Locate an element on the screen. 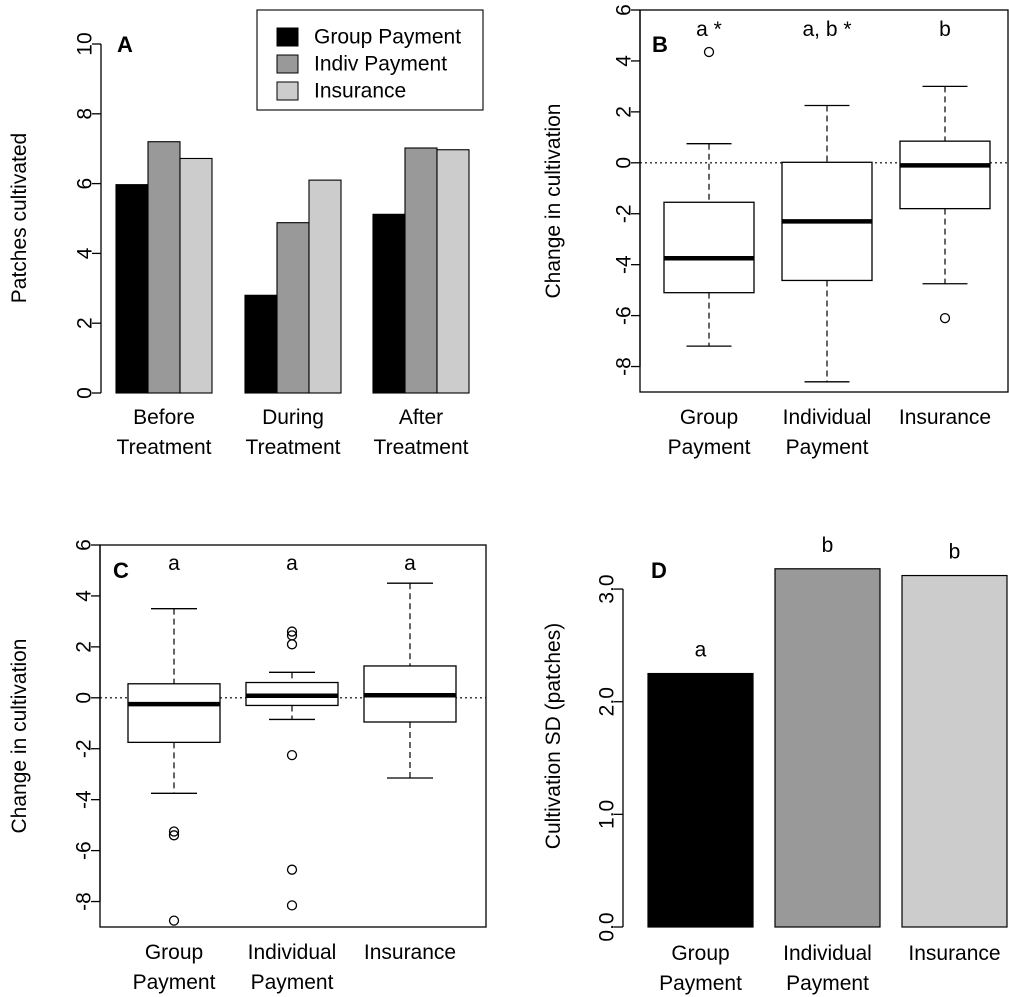  significance-letter: a * is located at coordinates (709, 29).